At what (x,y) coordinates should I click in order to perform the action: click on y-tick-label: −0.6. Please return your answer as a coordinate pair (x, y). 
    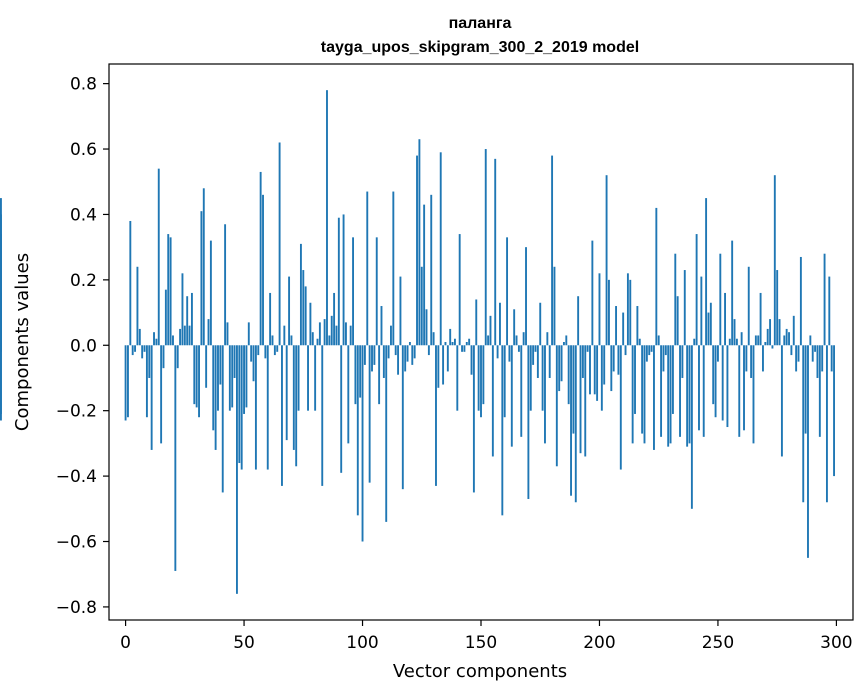
    Looking at the image, I should click on (76, 543).